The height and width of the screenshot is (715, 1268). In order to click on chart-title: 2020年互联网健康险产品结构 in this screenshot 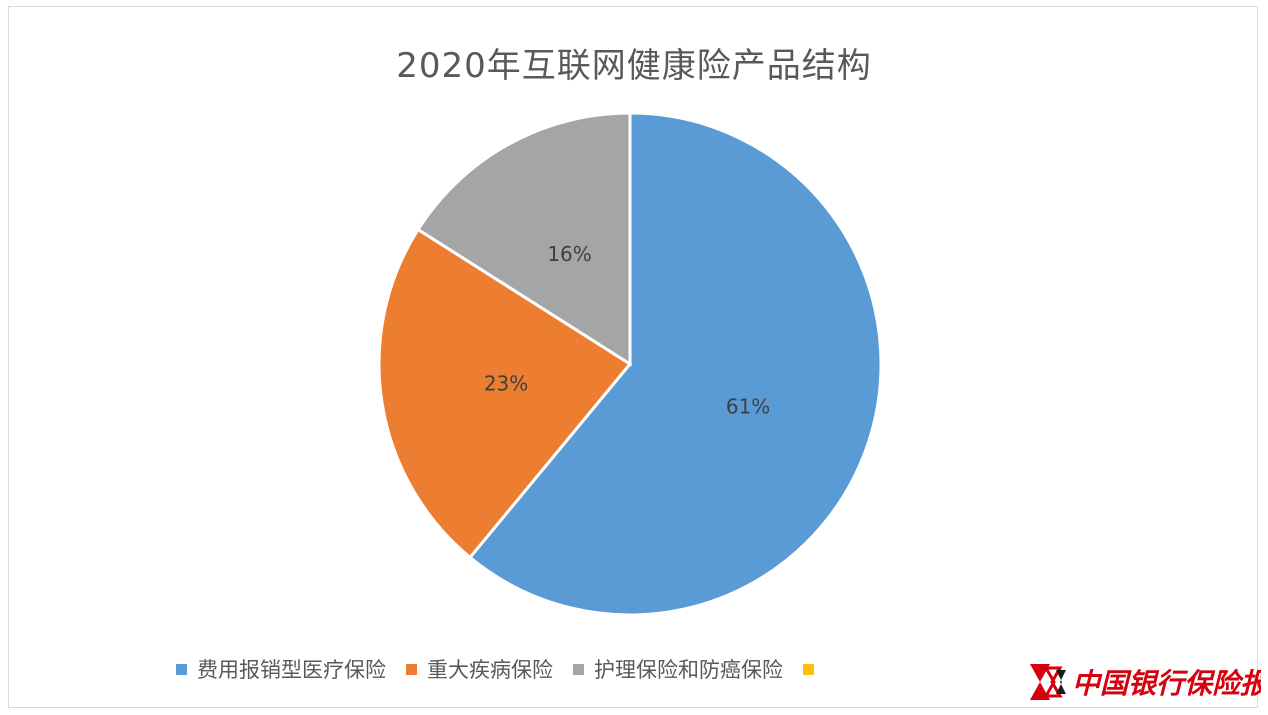, I will do `click(634, 66)`.